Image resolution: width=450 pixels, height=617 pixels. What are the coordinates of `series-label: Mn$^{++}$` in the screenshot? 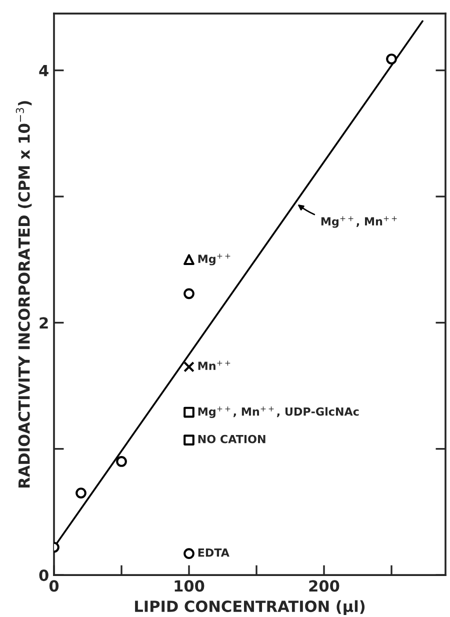 It's located at (214, 365).